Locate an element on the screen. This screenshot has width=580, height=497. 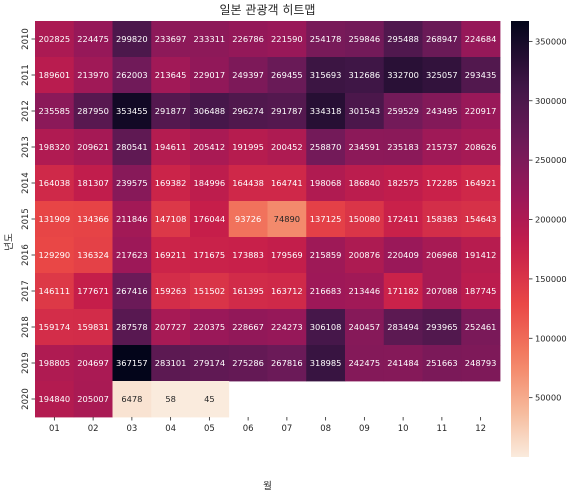
cell-label: 295488 is located at coordinates (403, 39).